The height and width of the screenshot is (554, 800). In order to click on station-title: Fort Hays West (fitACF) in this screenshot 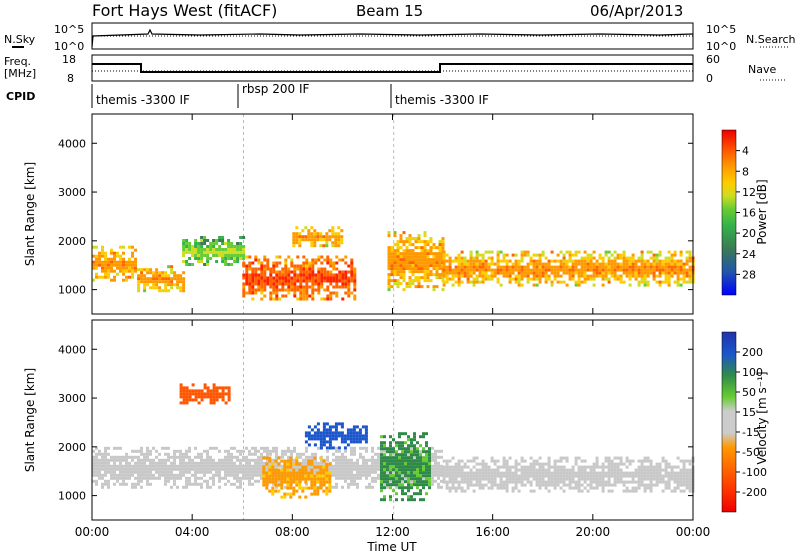, I will do `click(184, 10)`.